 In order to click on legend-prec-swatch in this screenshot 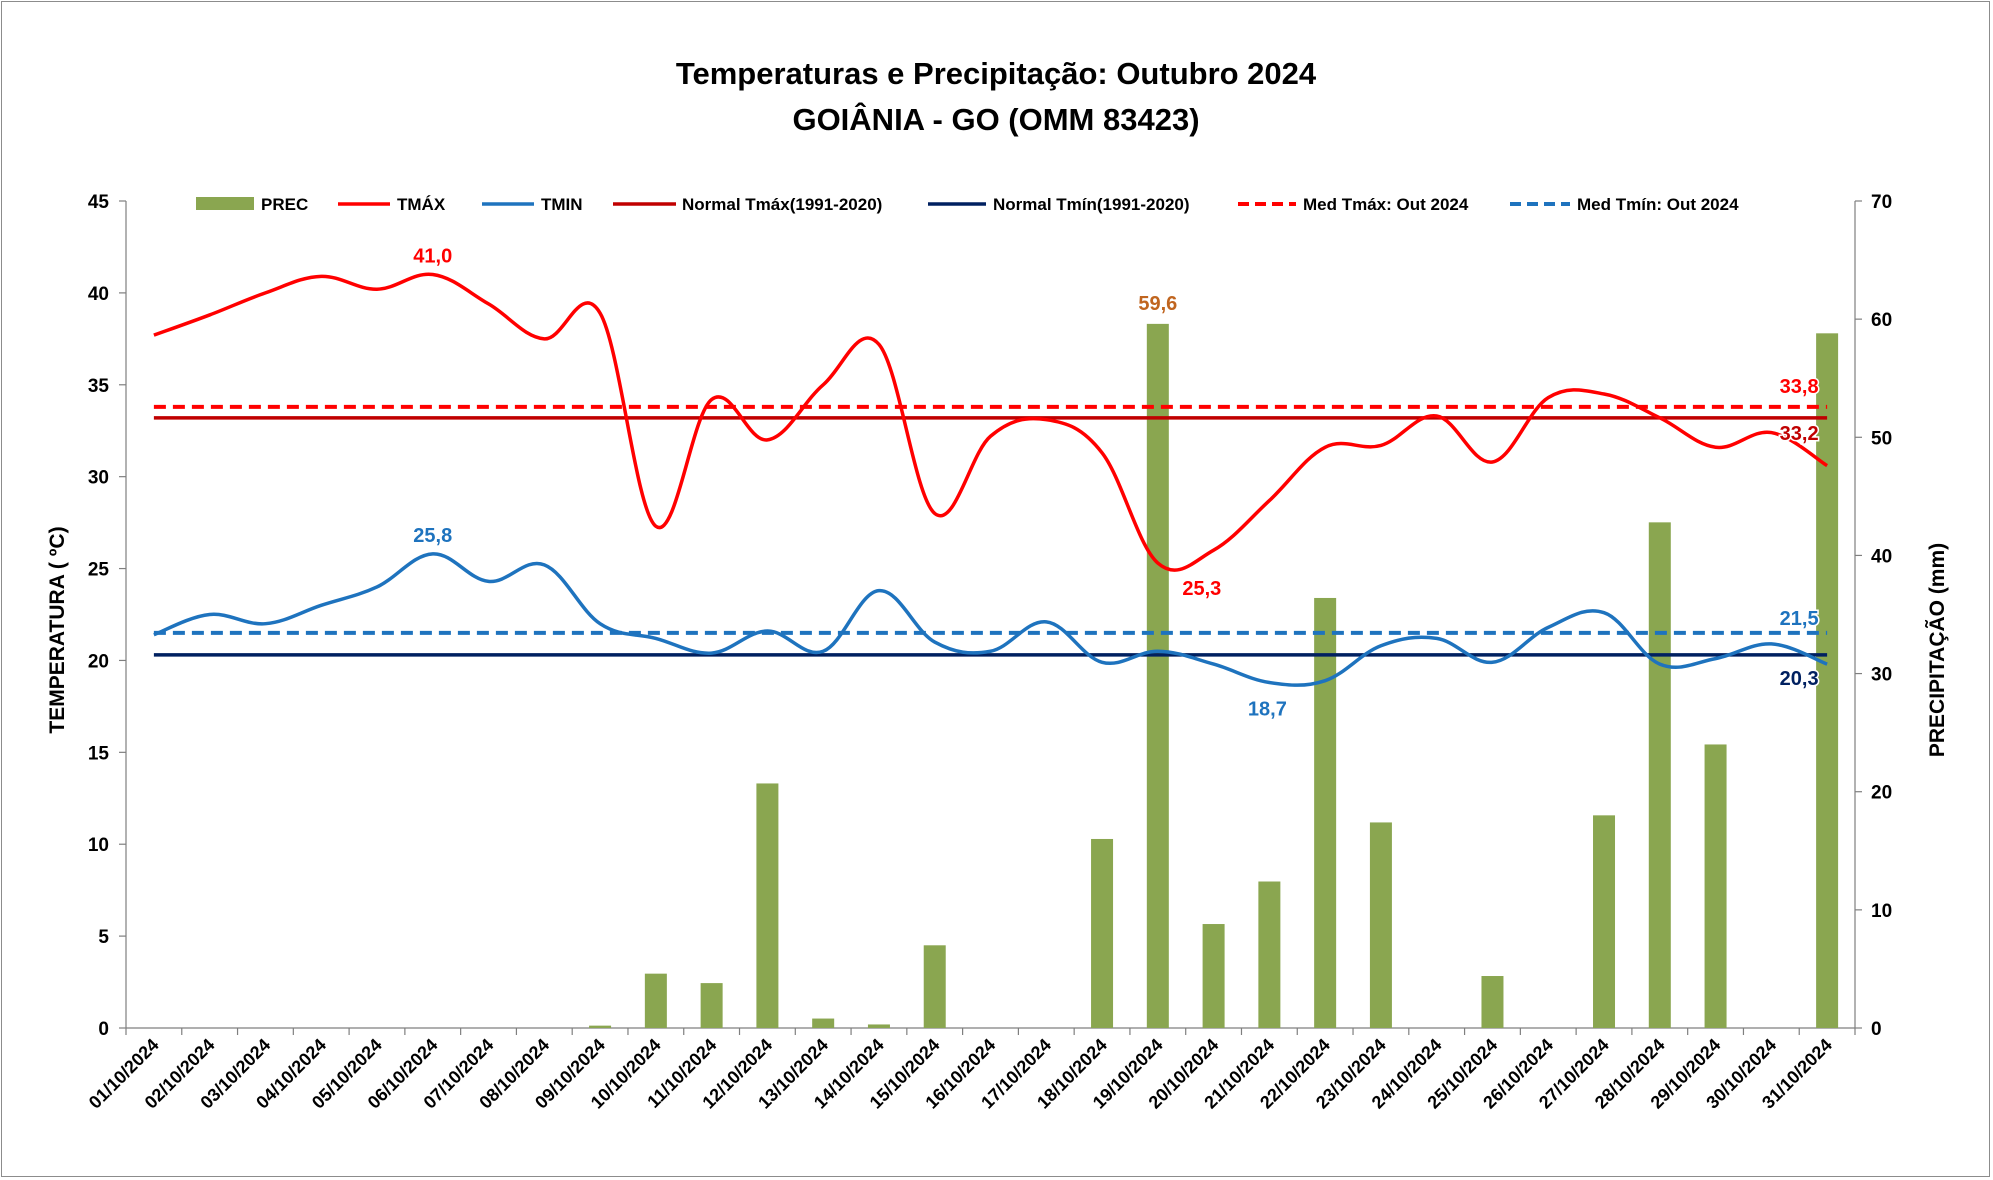, I will do `click(225, 203)`.